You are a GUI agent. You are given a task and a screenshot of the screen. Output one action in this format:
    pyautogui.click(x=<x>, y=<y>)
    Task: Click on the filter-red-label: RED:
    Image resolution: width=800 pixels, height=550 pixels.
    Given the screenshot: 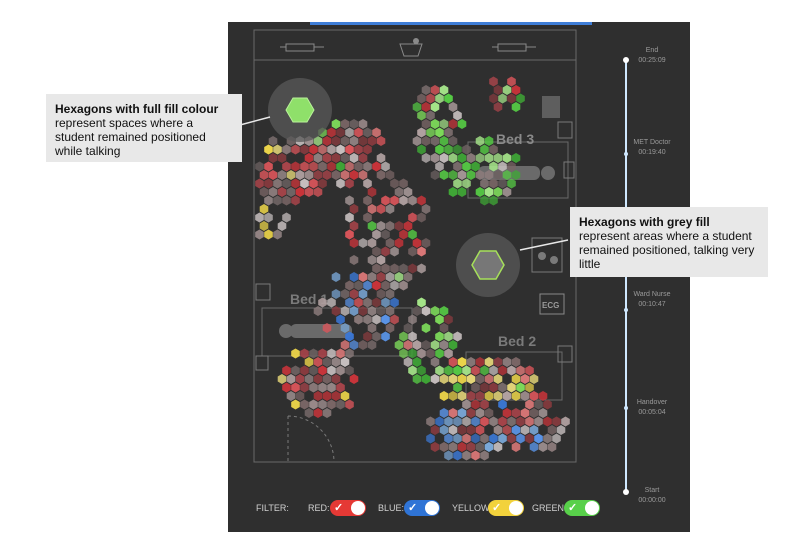 What is the action you would take?
    pyautogui.click(x=319, y=508)
    